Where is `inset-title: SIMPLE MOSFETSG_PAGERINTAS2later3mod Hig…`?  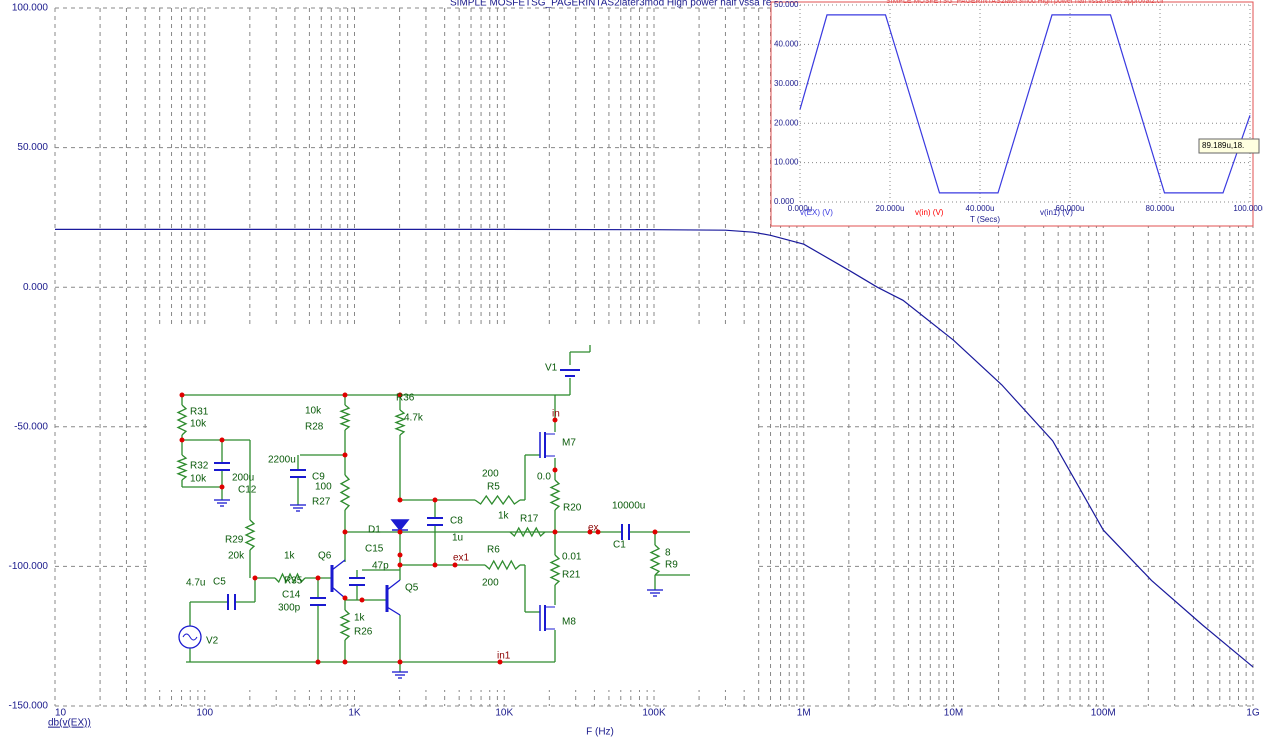
inset-title: SIMPLE MOSFETSG_PAGERINTAS2later3mod Hig… is located at coordinates (1025, 2).